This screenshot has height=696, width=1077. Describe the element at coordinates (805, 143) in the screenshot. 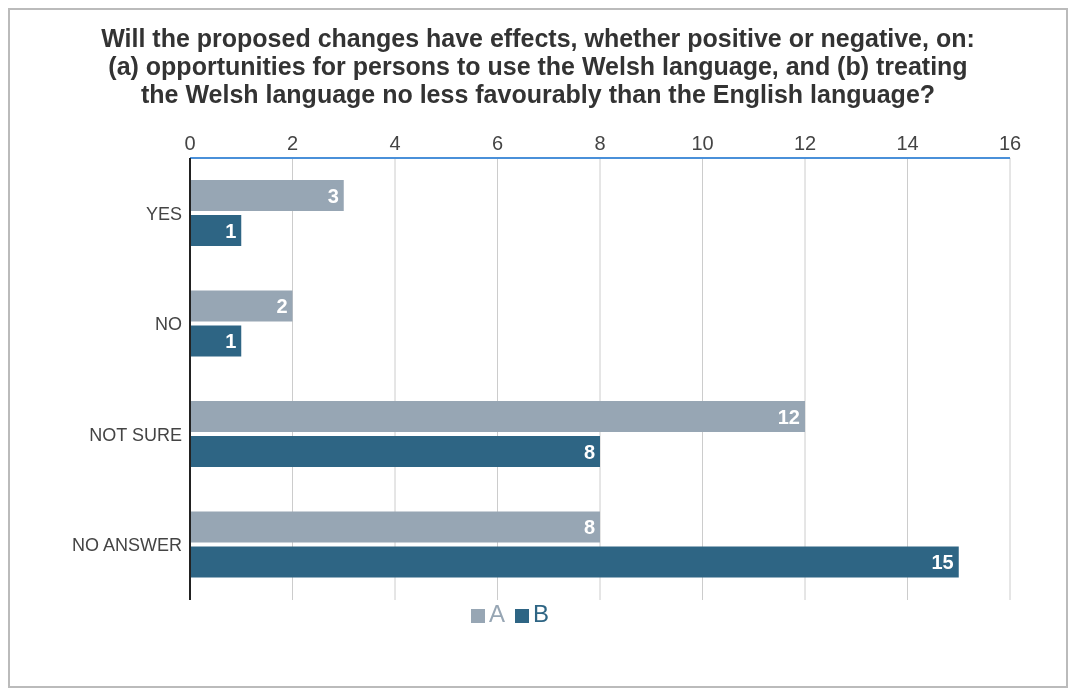

I see `x-tick-label: 12` at that location.